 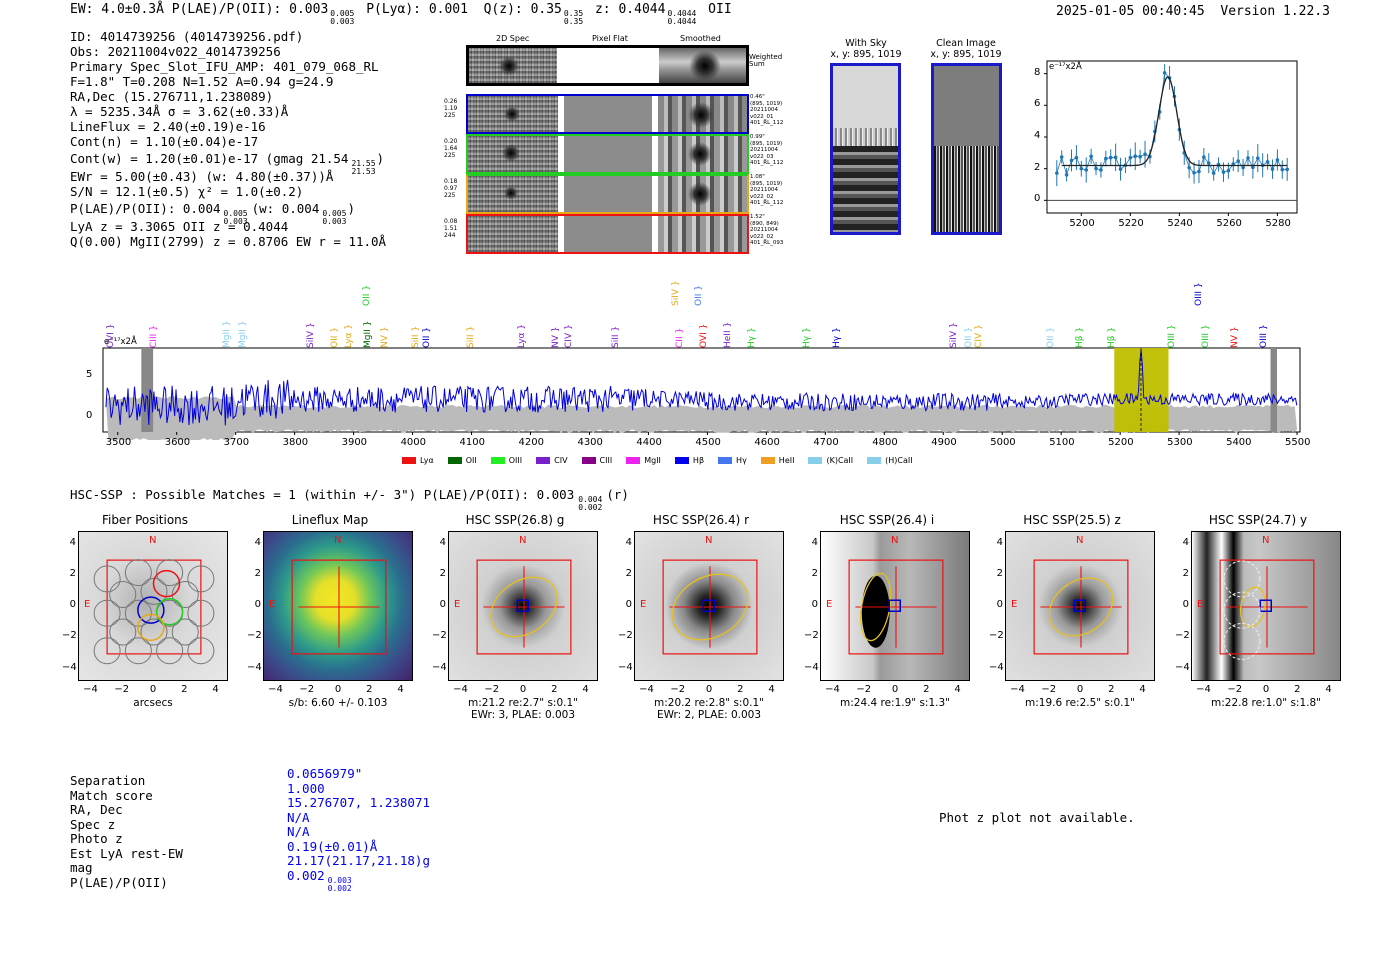 I want to click on source-ellipse, so click(x=710, y=607).